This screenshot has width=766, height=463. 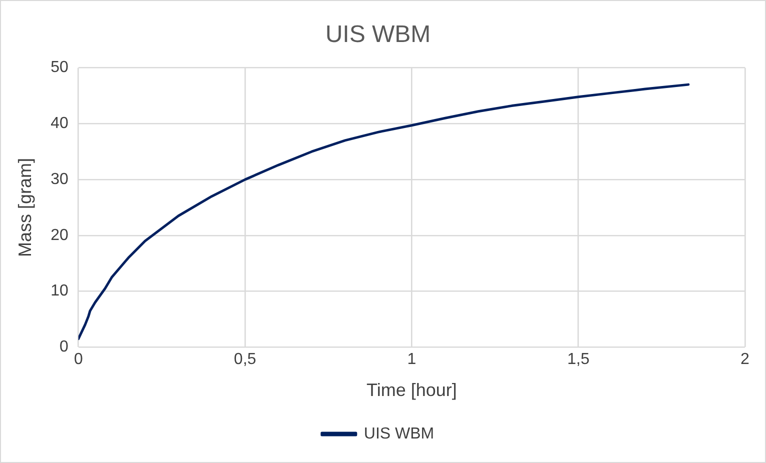 I want to click on y-tick-label: 0, so click(x=63, y=347).